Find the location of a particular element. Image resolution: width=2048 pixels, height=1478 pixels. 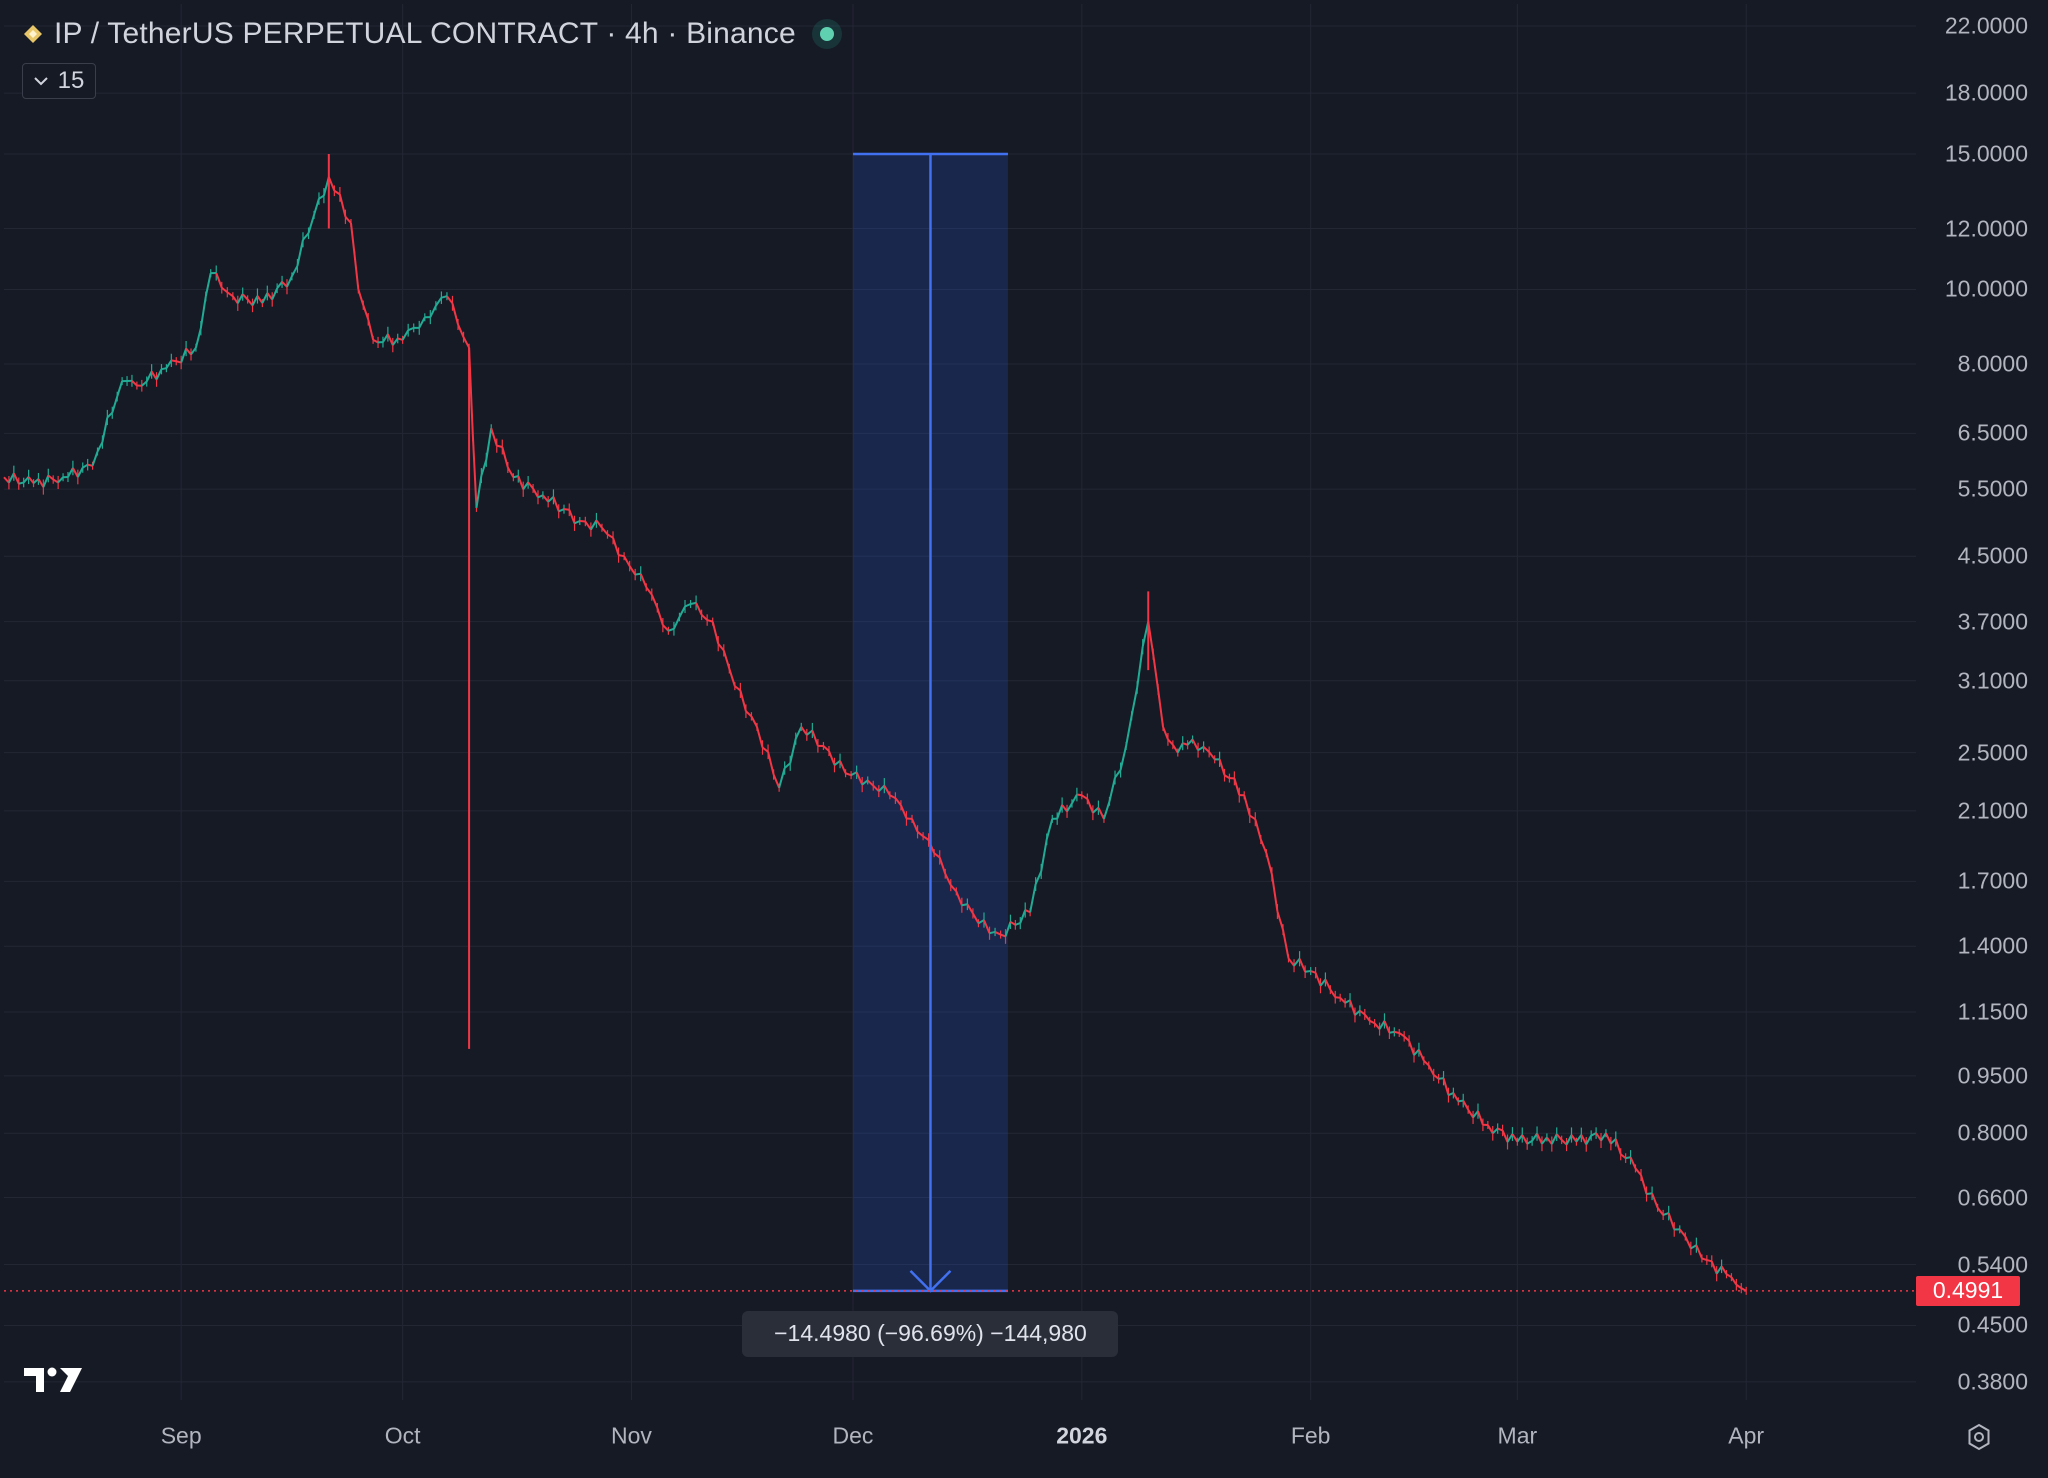

time-tick-label: Dec is located at coordinates (853, 1435).